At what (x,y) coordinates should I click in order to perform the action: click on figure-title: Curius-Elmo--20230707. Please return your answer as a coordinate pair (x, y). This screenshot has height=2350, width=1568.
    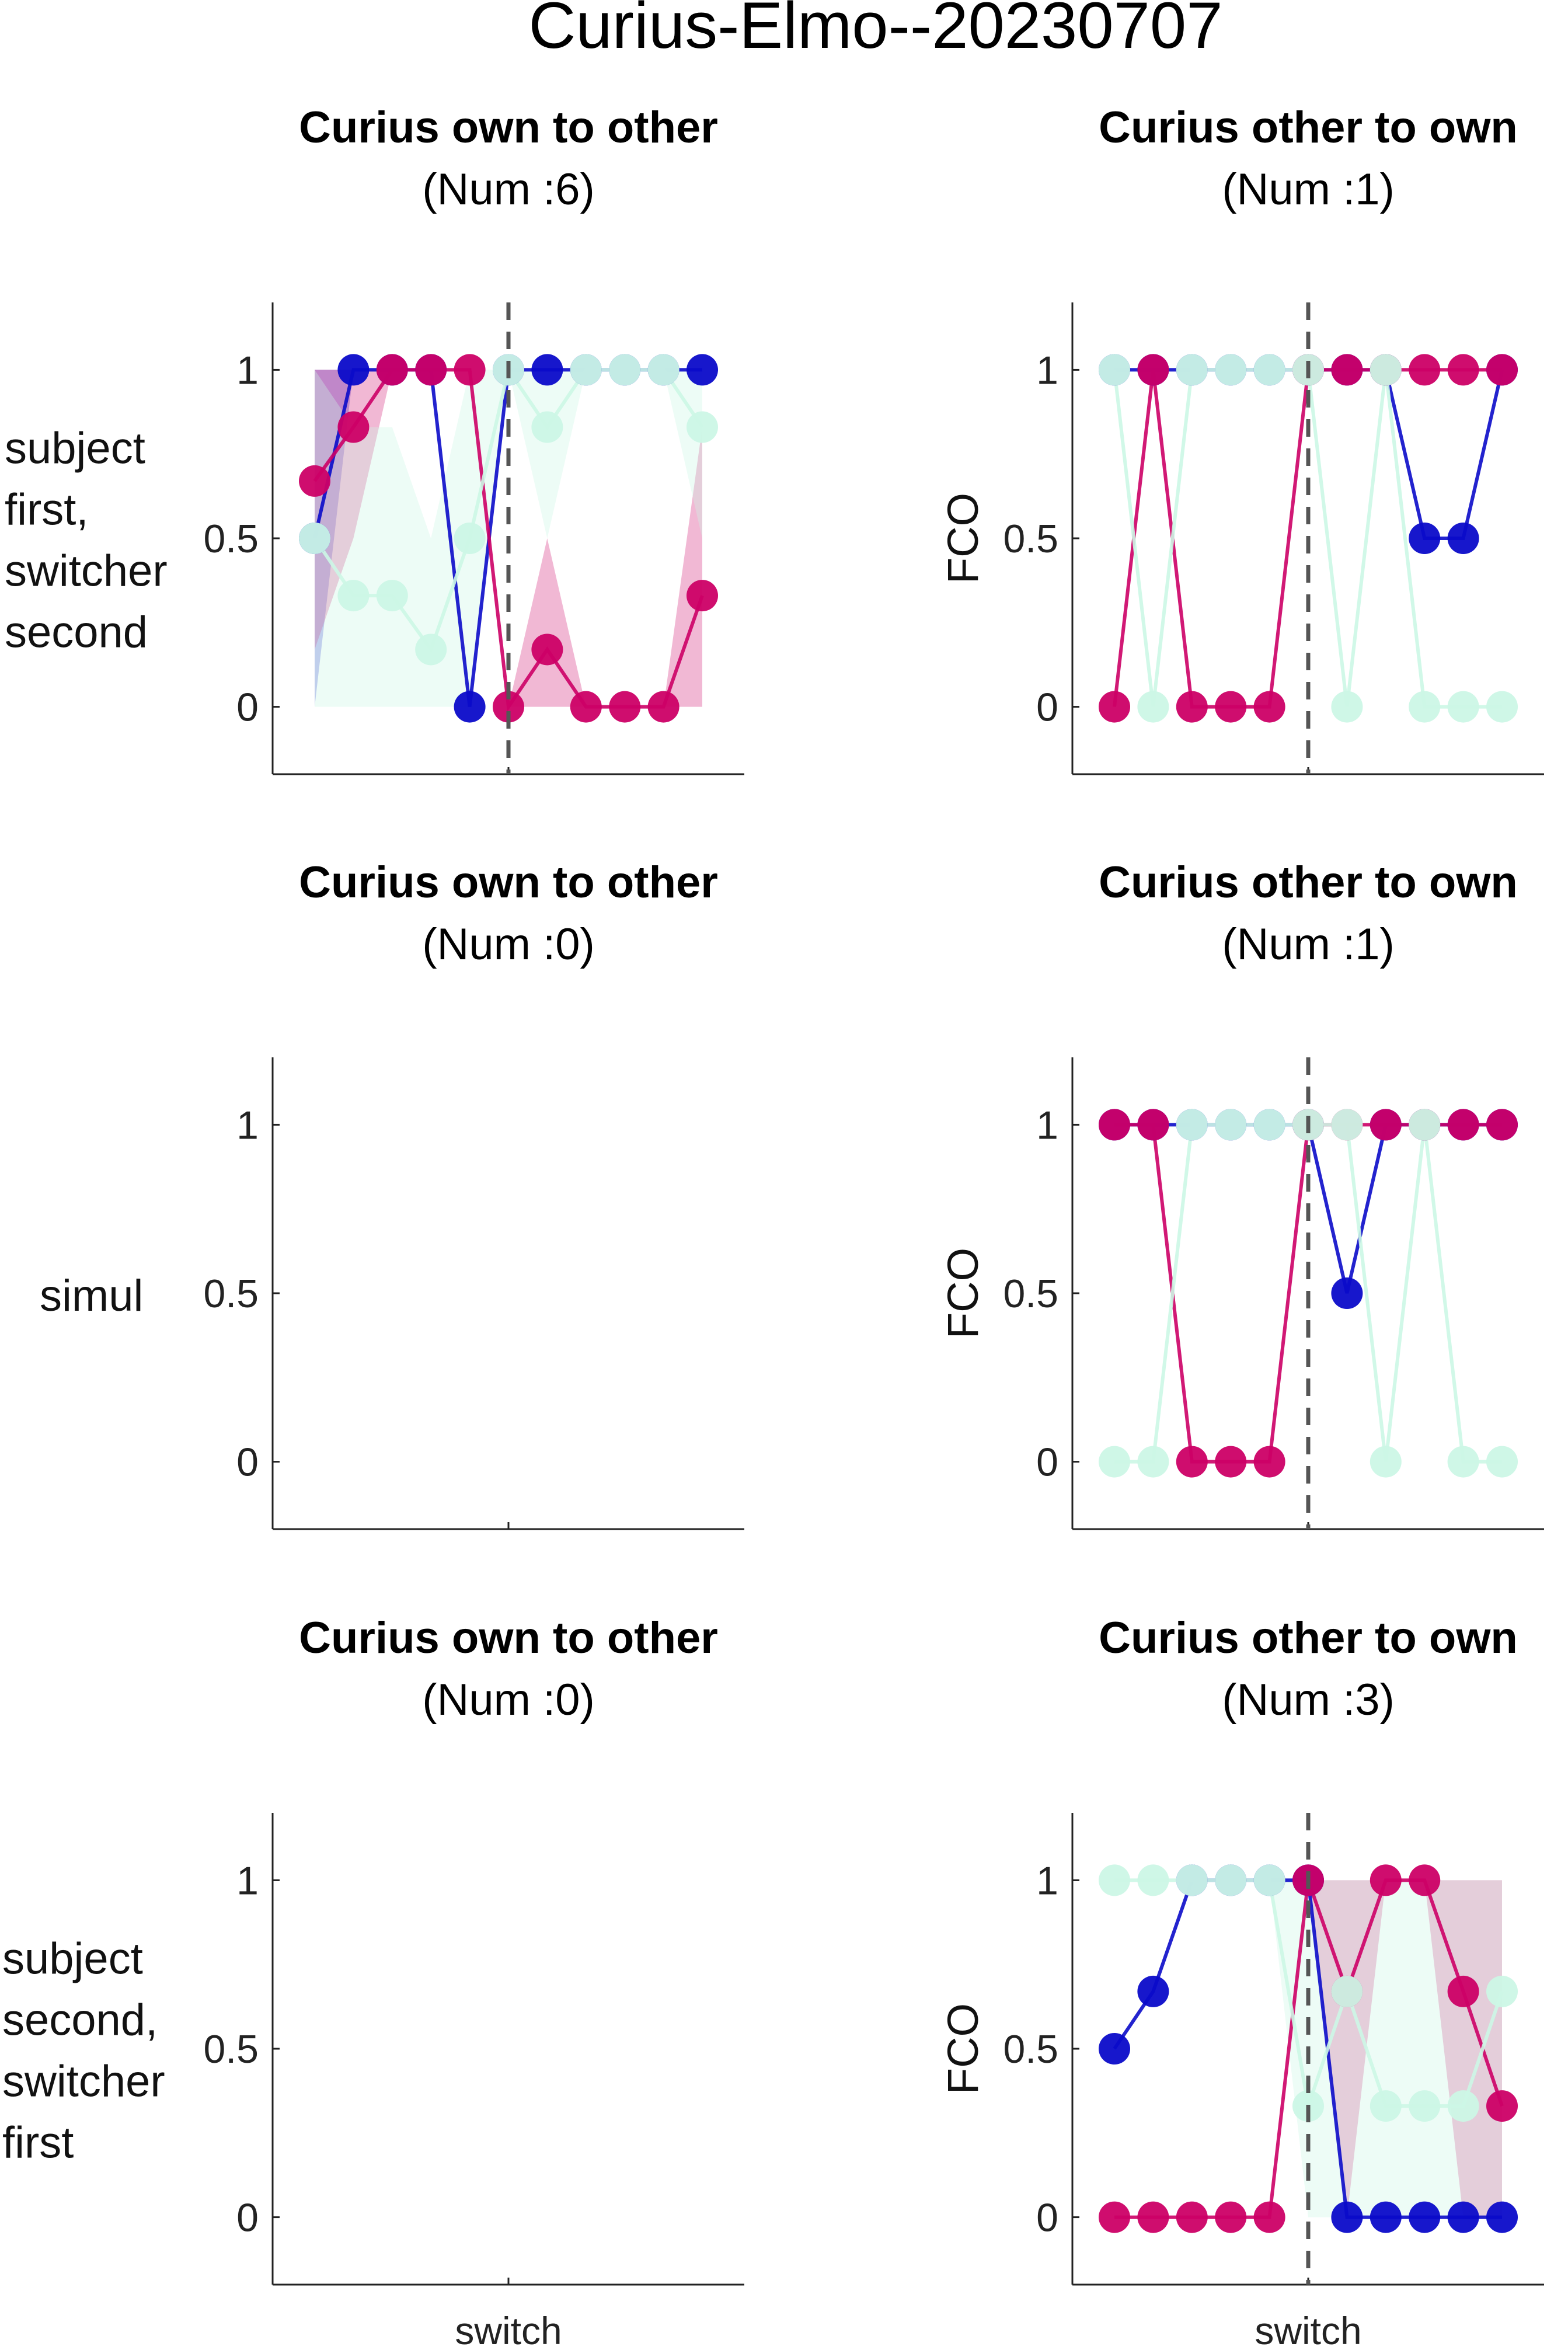
    Looking at the image, I should click on (875, 31).